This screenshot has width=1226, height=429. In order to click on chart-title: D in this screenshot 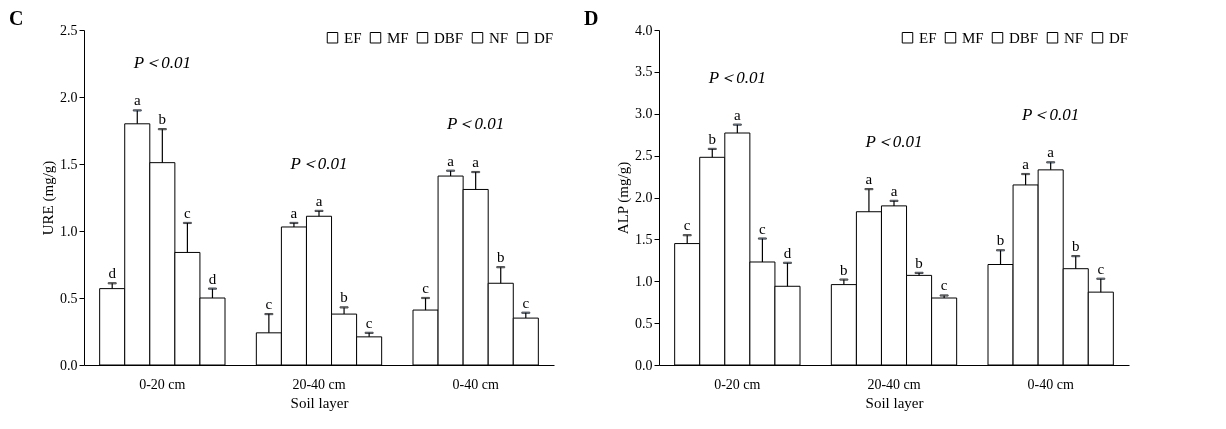, I will do `click(591, 18)`.